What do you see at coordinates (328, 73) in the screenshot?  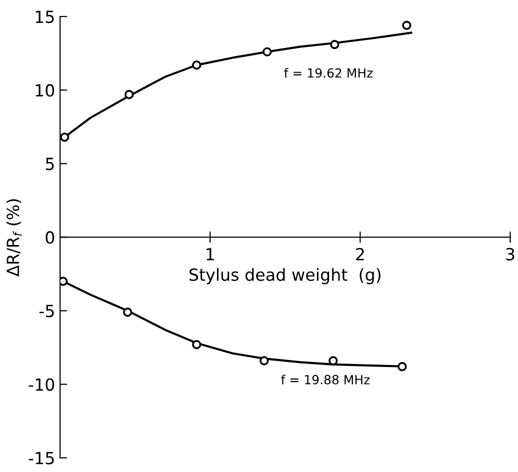 I see `annotation: f = 19.62 MHz` at bounding box center [328, 73].